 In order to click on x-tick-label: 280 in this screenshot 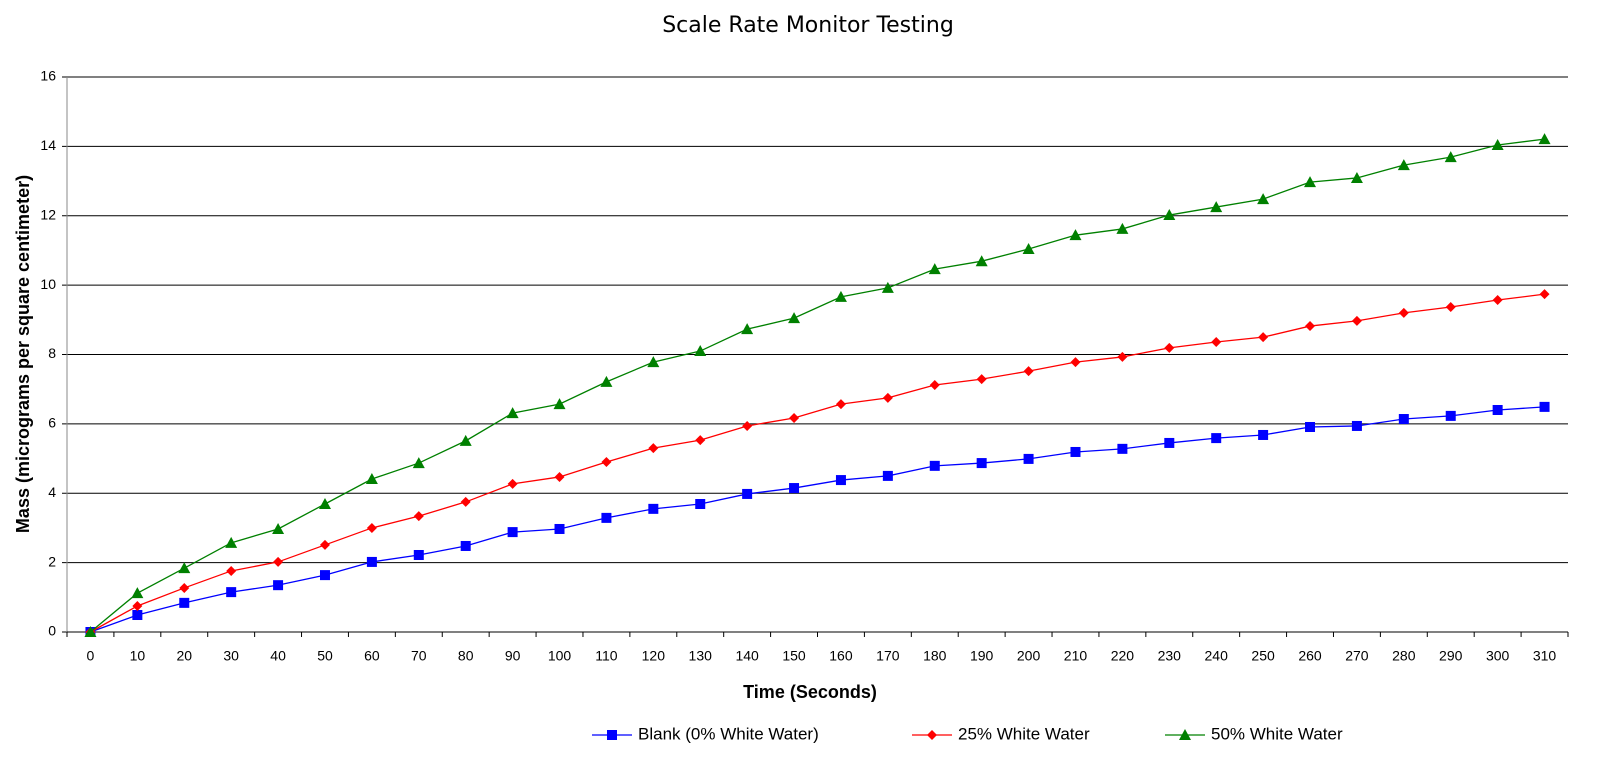, I will do `click(1404, 656)`.